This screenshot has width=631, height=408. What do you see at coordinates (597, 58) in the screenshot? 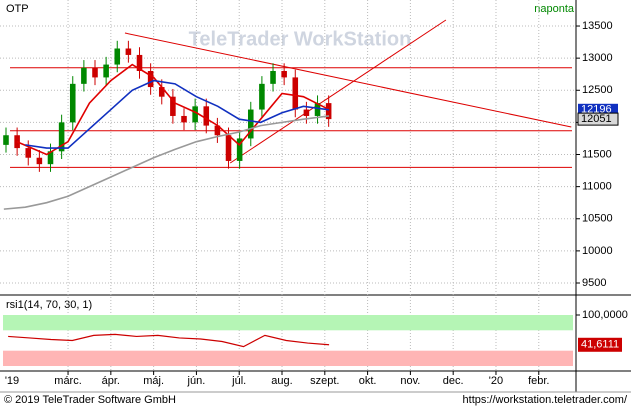
I see `y-tick-label: 13000` at bounding box center [597, 58].